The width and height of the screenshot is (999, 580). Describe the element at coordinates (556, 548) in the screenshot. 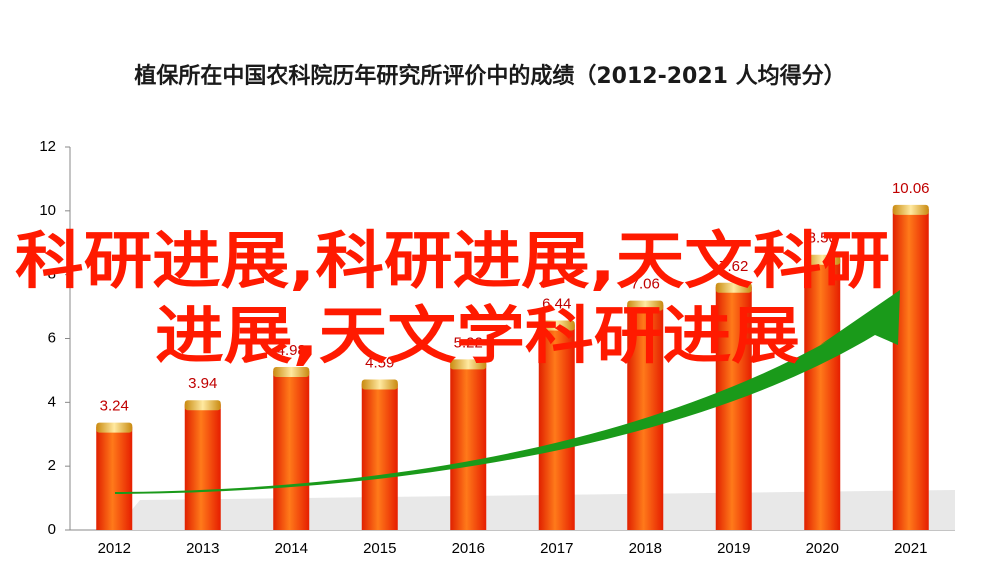

I see `x-tick-label: 2017` at that location.